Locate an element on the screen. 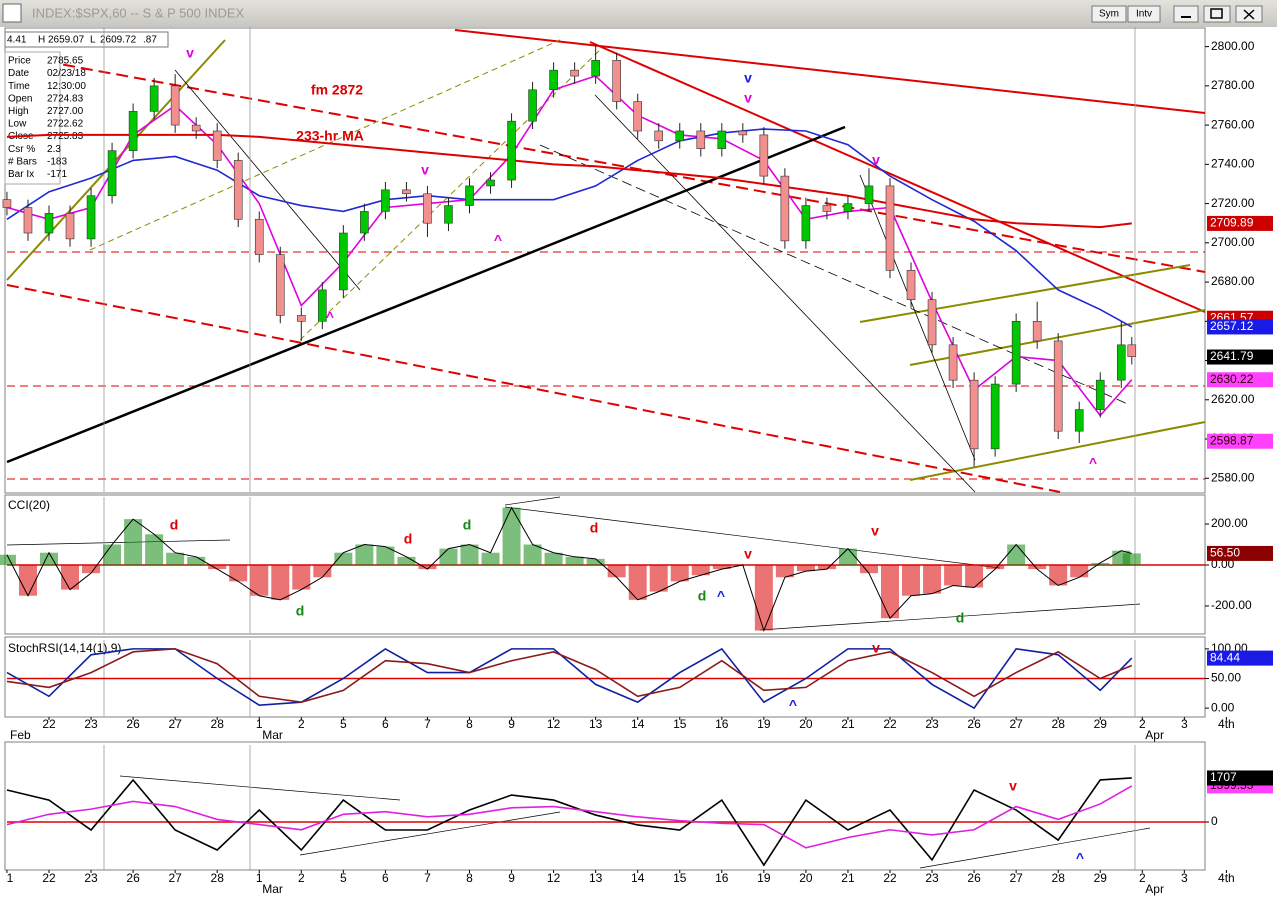  sym-button-label: Sym is located at coordinates (1109, 14).